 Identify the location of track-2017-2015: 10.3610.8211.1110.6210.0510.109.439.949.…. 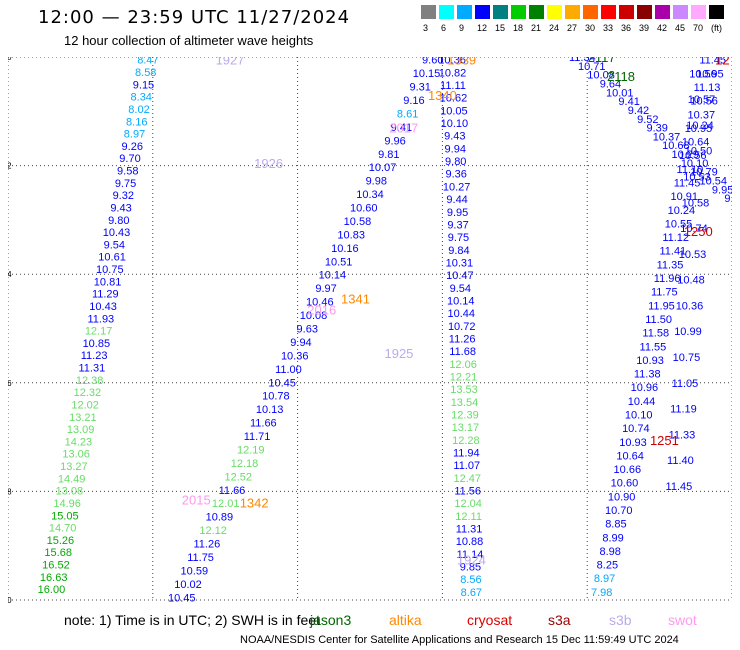
(460, 328).